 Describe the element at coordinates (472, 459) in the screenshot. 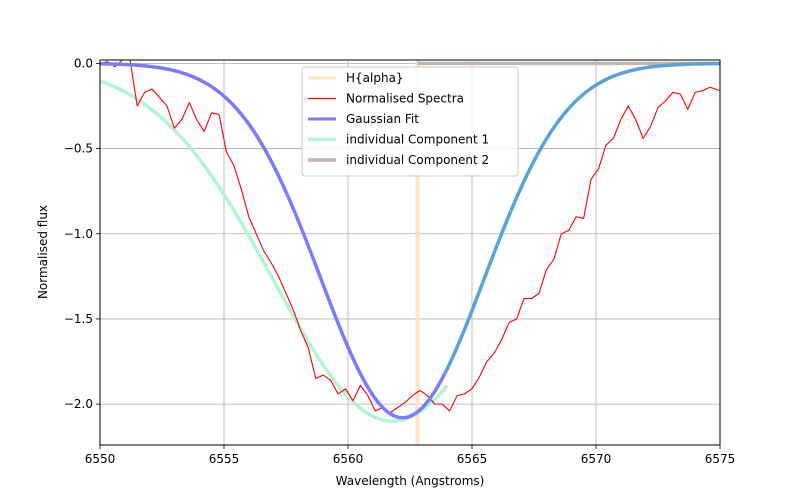

I see `x-tick-label: 6565` at that location.